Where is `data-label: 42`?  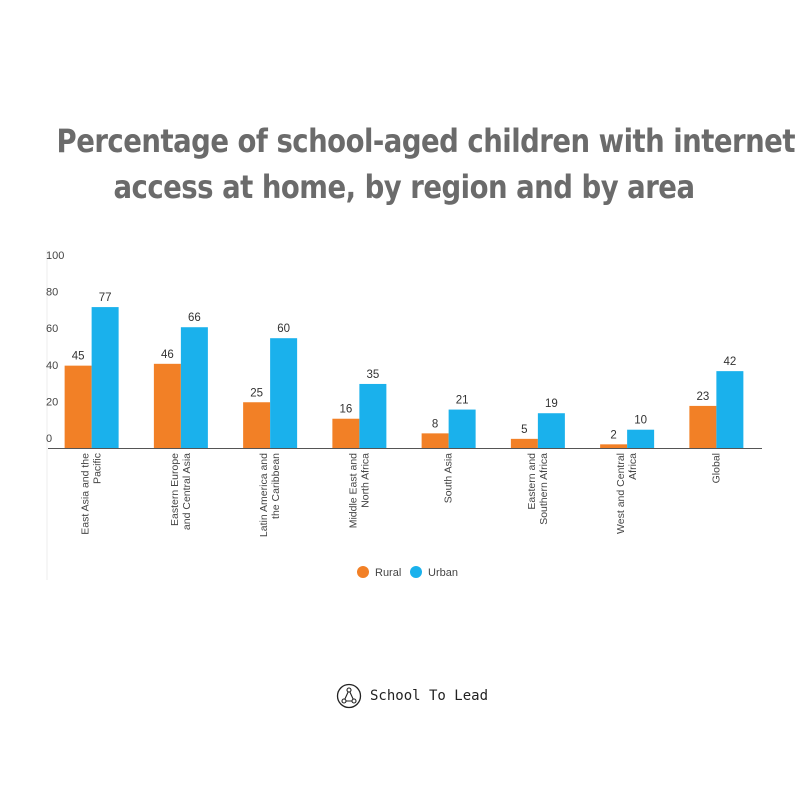 data-label: 42 is located at coordinates (729, 362).